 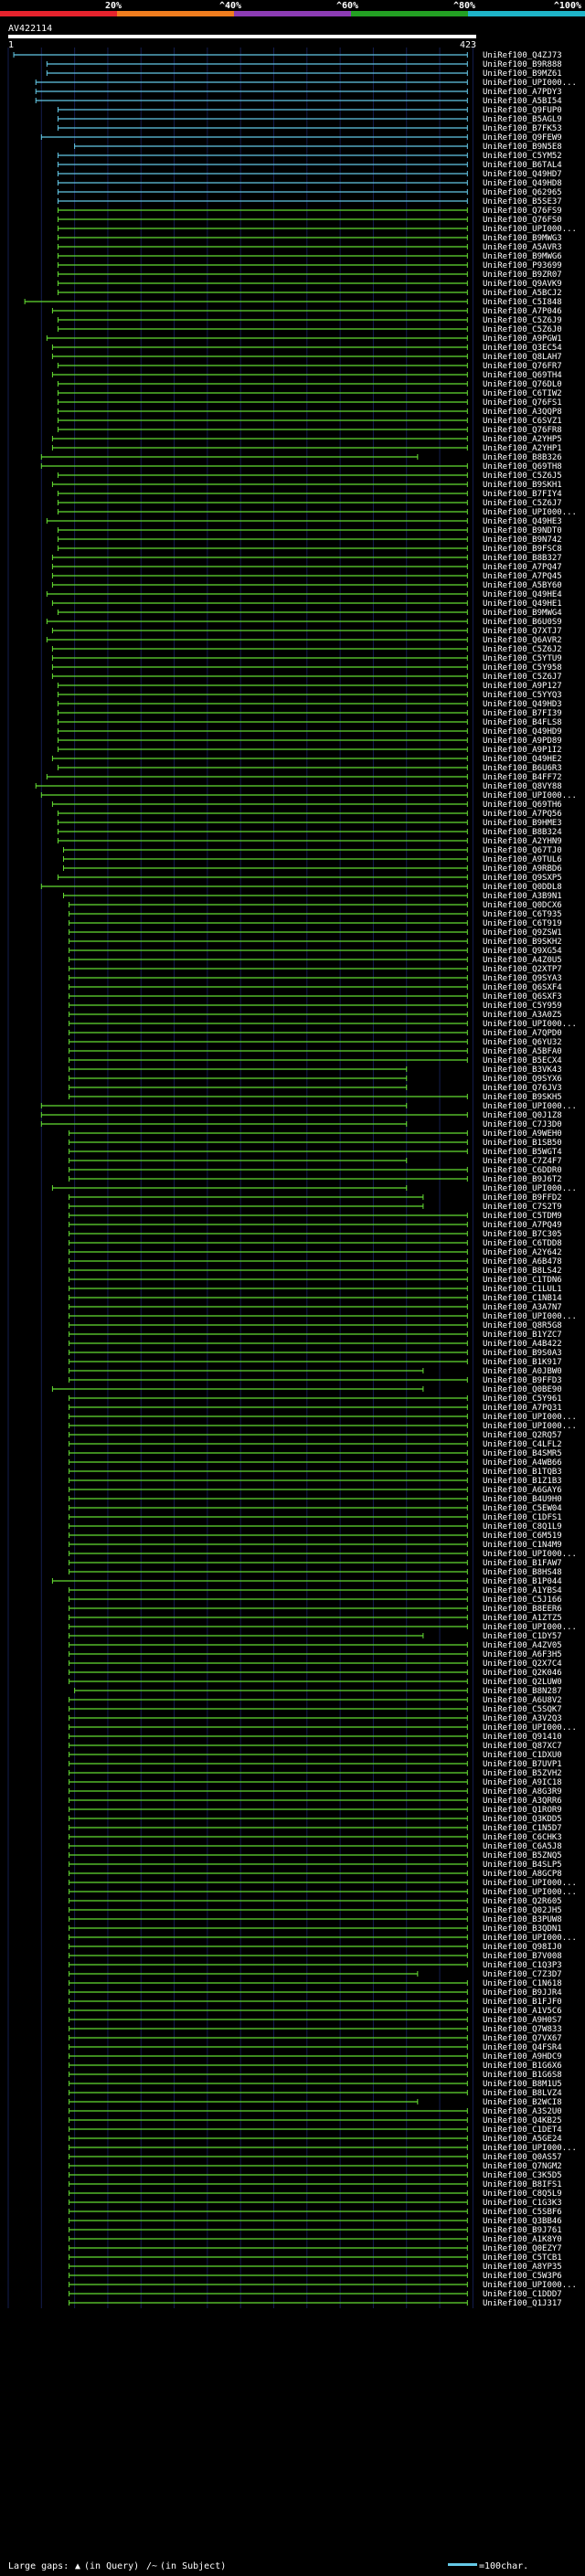 I want to click on hit-label: UniRef100_Q7W833, so click(x=522, y=2029).